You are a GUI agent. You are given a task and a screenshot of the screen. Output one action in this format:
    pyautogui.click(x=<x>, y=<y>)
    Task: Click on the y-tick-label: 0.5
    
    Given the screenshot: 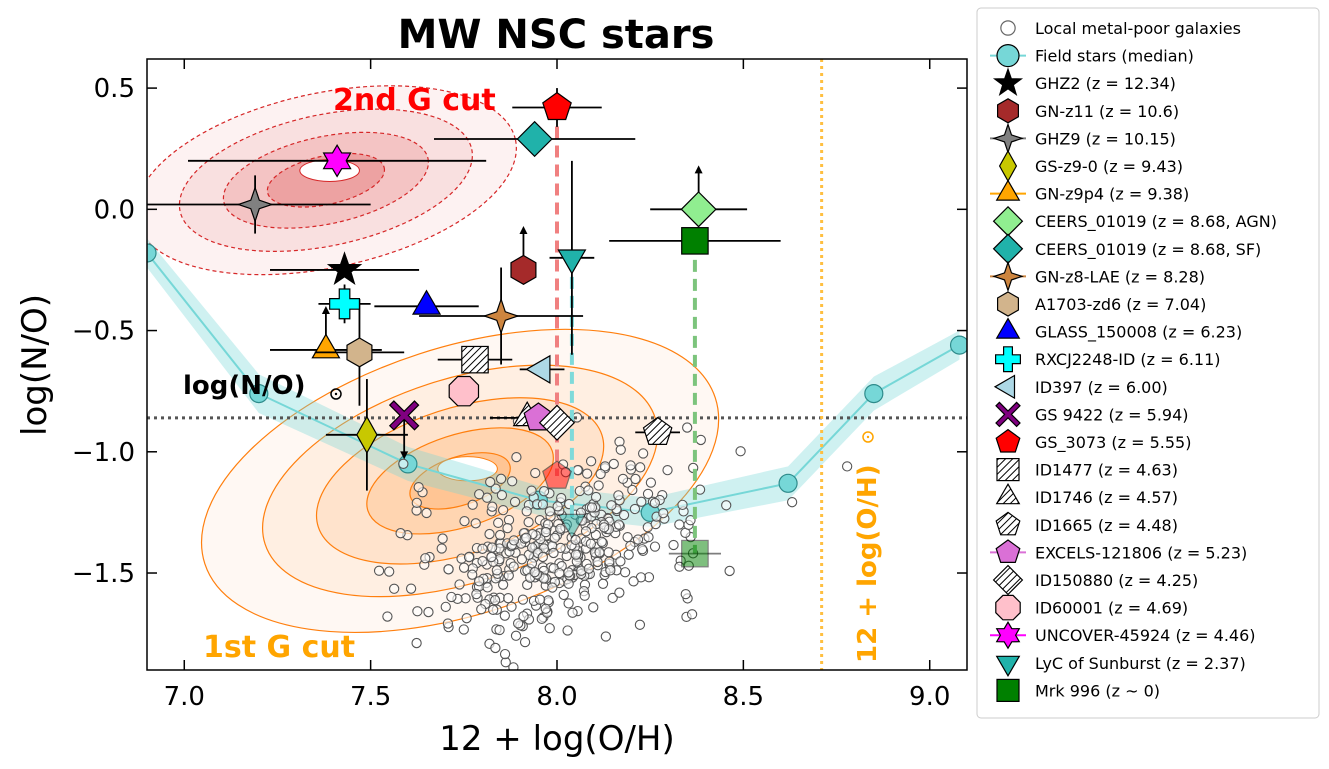 What is the action you would take?
    pyautogui.click(x=114, y=89)
    